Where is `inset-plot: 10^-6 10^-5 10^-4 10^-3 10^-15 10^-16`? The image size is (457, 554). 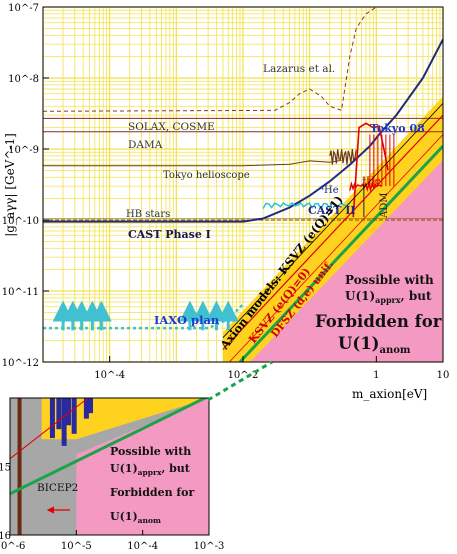 inset-plot: 10^-6 10^-5 10^-4 10^-3 10^-15 10^-16 is located at coordinates (112, 475).